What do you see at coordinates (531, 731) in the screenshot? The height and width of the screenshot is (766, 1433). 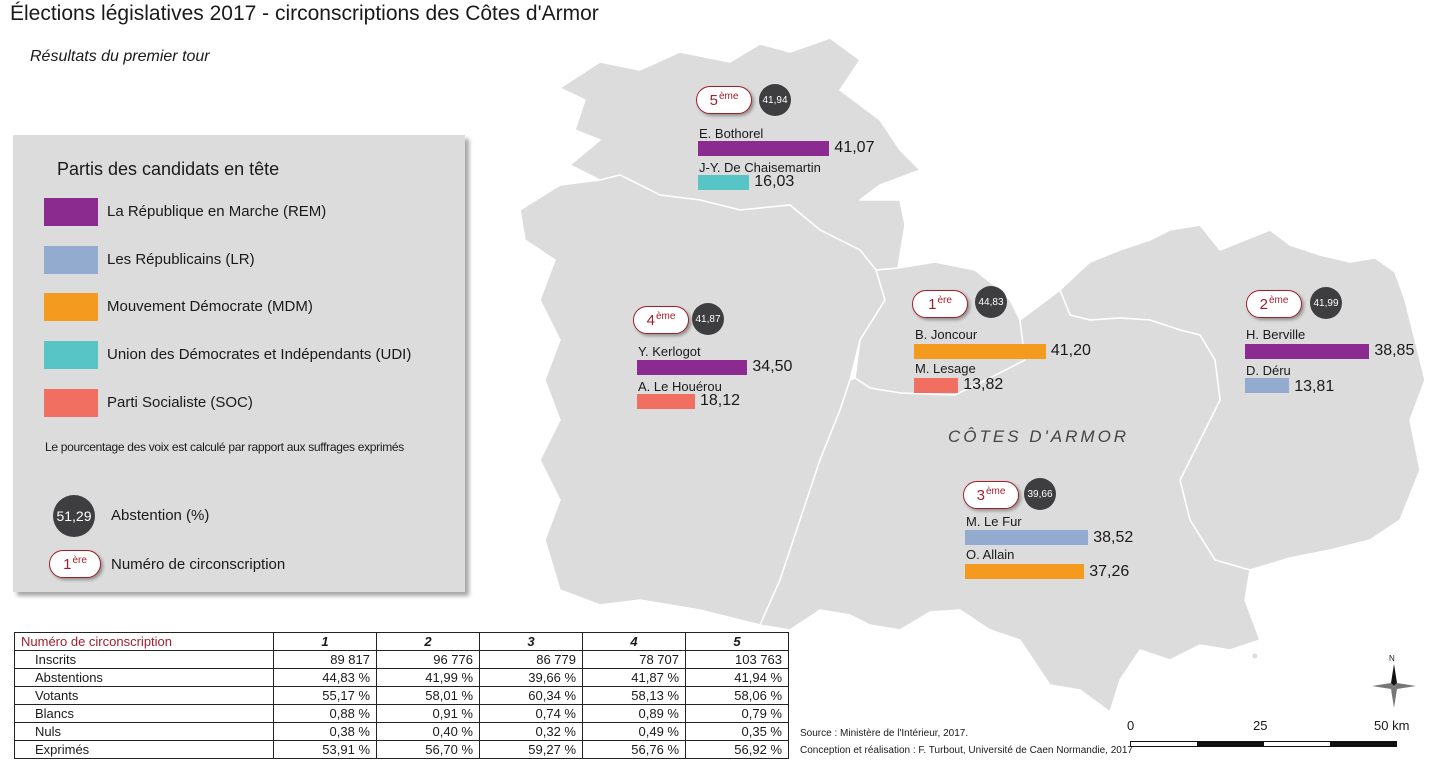 I see `table-cell: 0,32 %` at bounding box center [531, 731].